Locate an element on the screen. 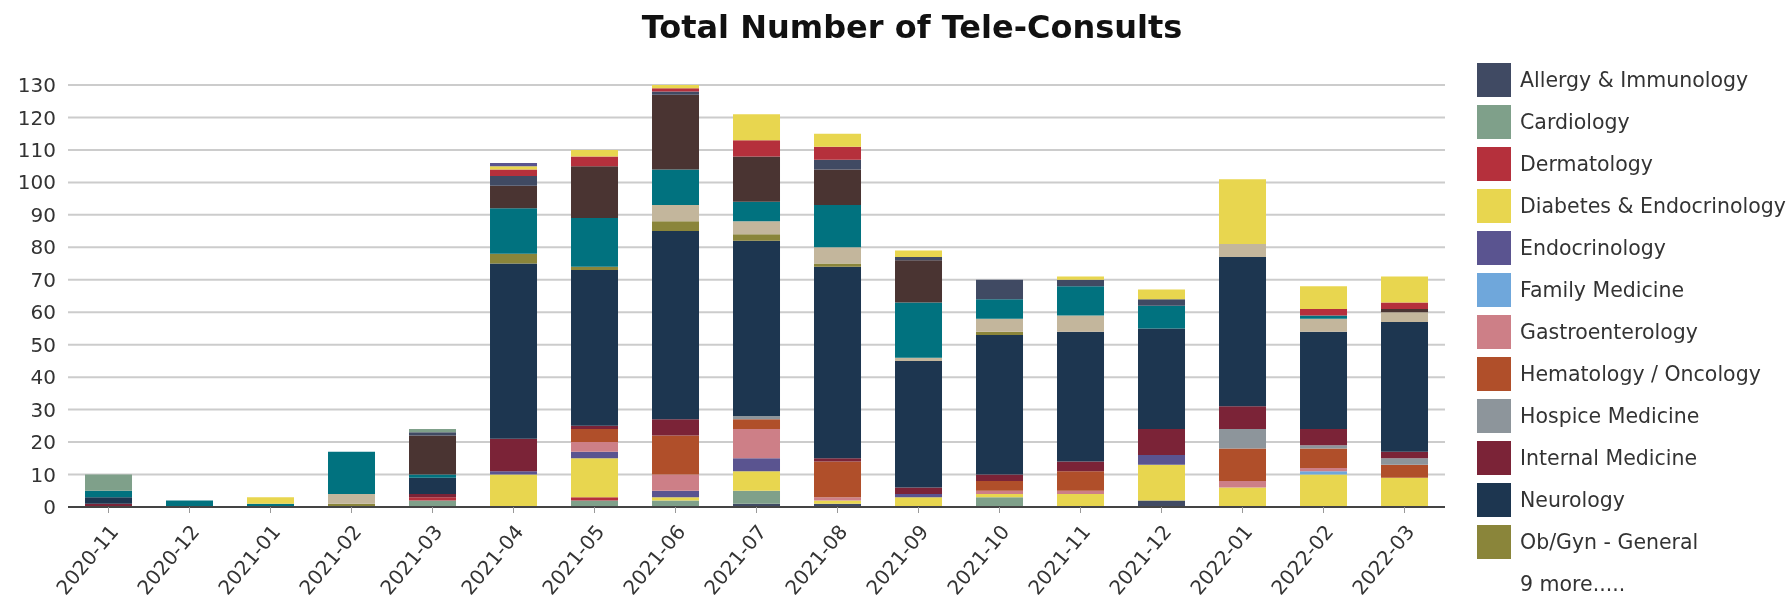 The image size is (1792, 613). y-tick-label: 20 is located at coordinates (43, 442).